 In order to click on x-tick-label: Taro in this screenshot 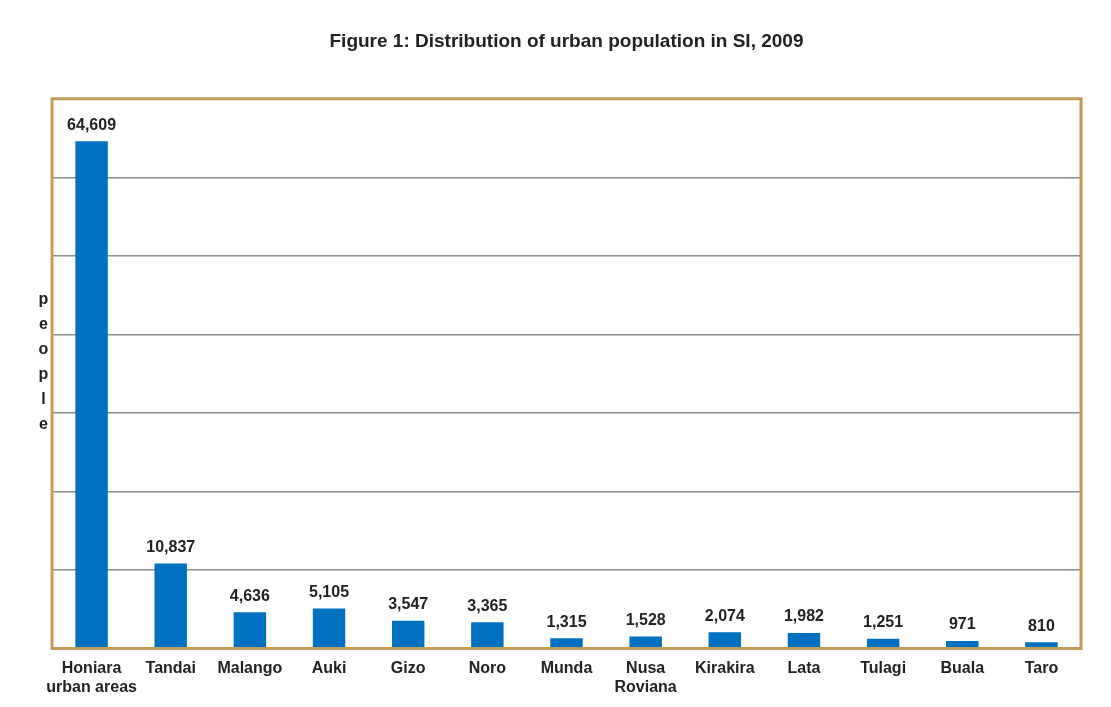, I will do `click(1041, 667)`.